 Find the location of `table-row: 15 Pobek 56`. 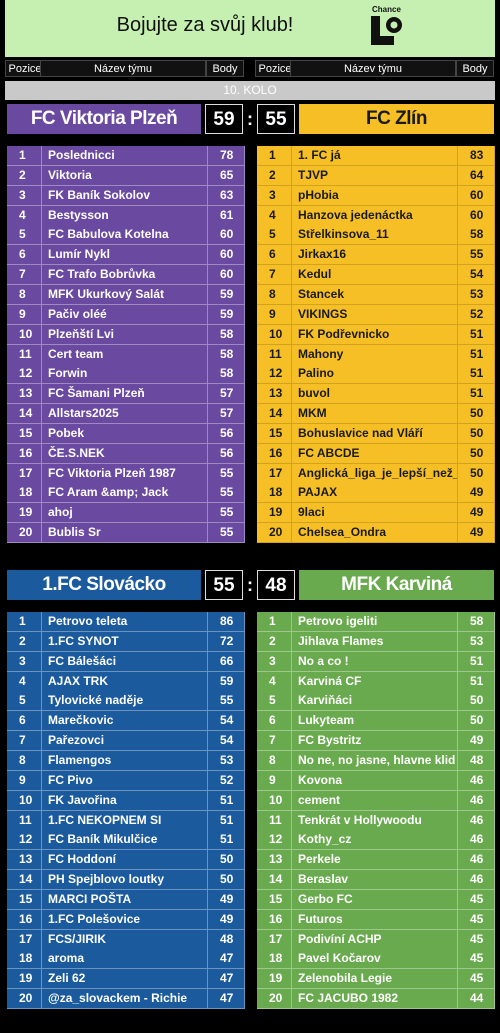

table-row: 15 Pobek 56 is located at coordinates (126, 433).